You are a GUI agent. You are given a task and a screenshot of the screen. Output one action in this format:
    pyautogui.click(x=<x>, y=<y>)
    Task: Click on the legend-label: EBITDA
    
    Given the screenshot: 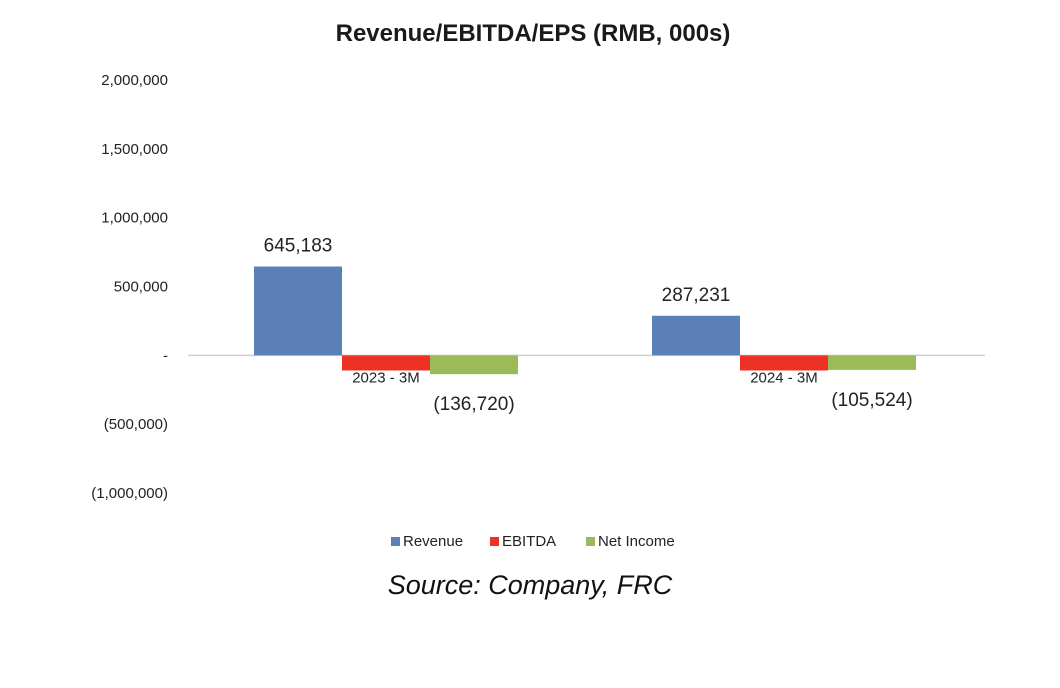 What is the action you would take?
    pyautogui.click(x=529, y=541)
    